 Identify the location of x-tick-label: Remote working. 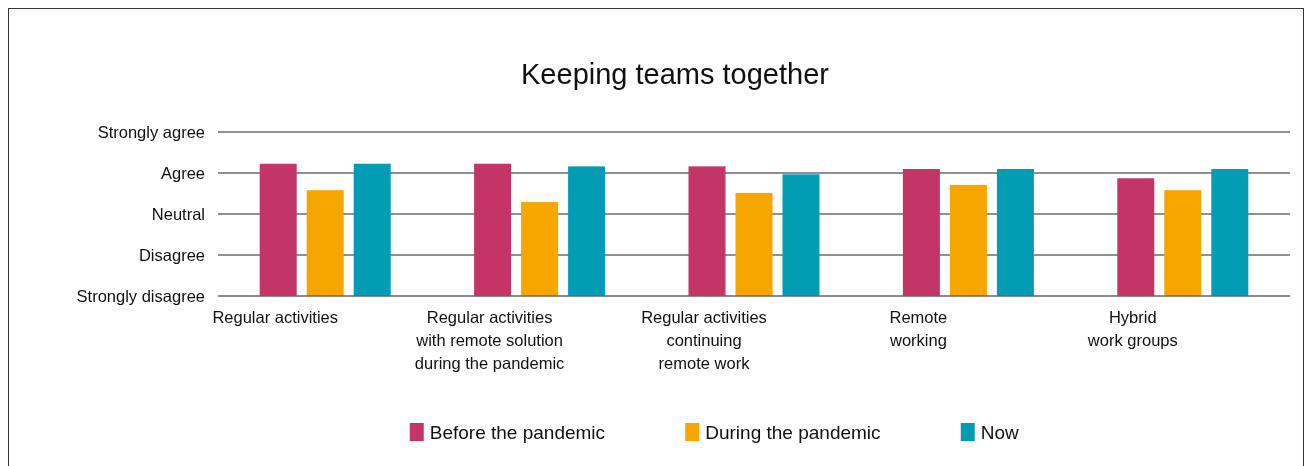
(918, 328).